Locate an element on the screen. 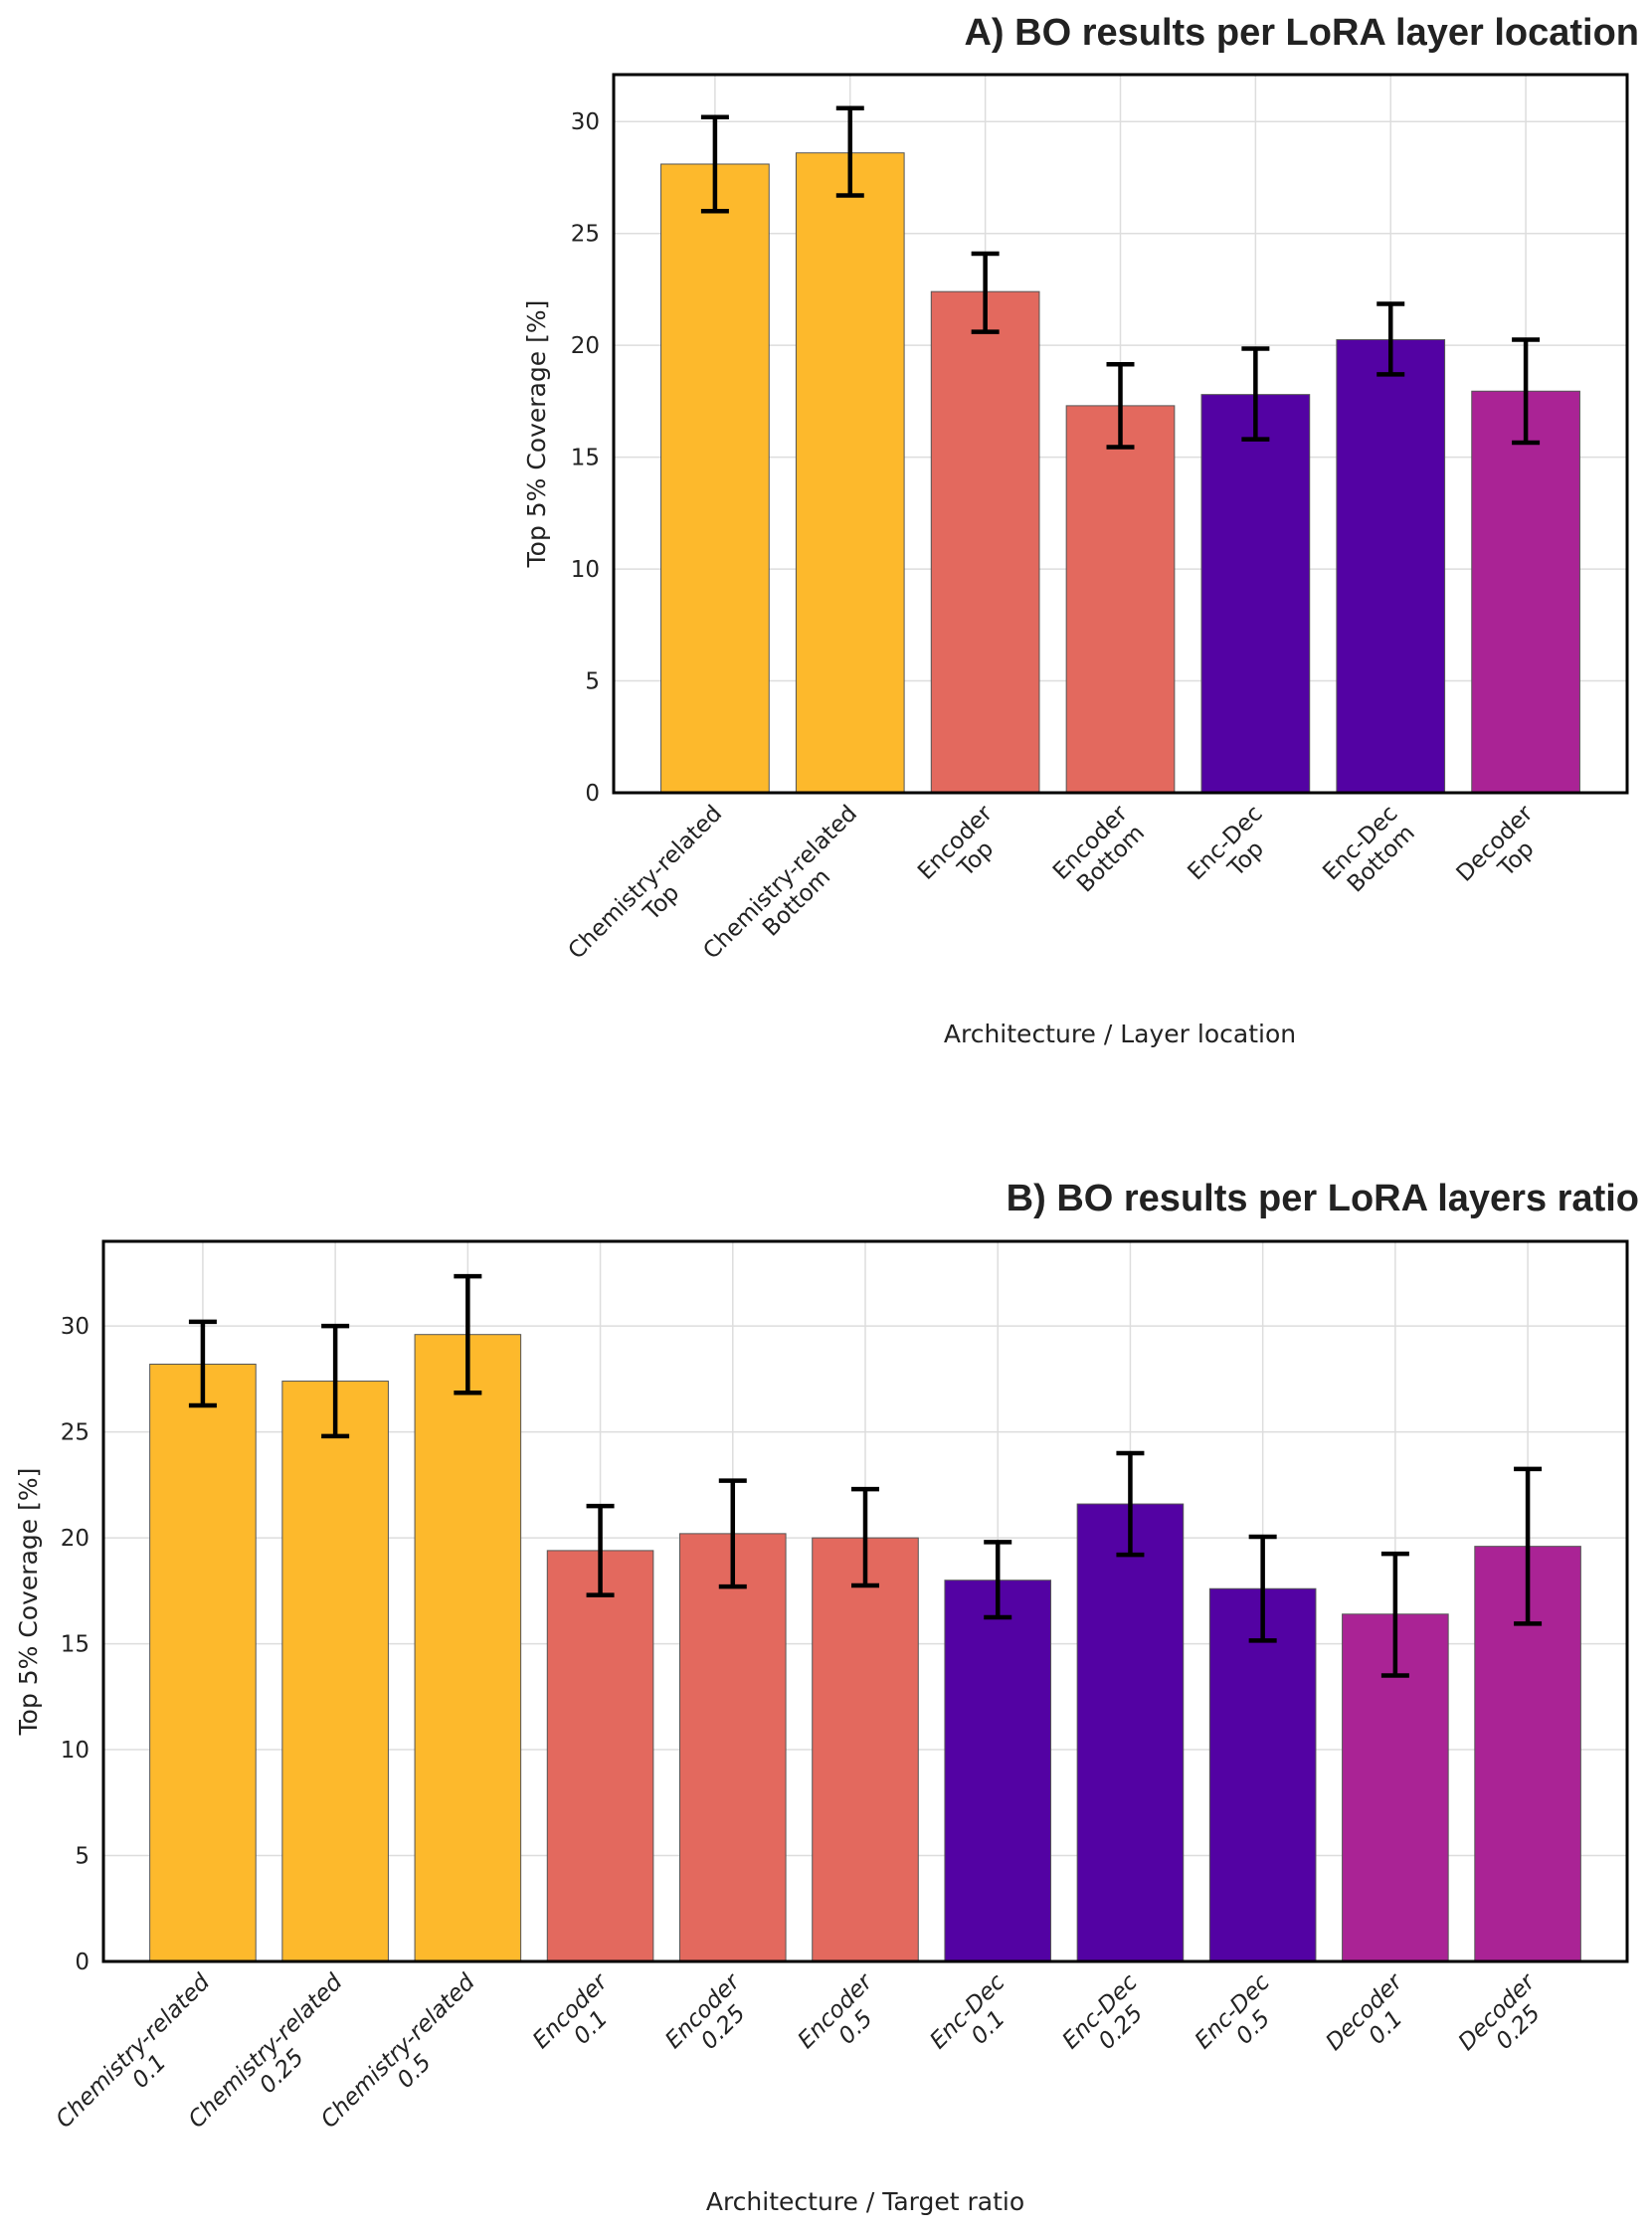  chart-b-ytick-label: 10 is located at coordinates (75, 1751).